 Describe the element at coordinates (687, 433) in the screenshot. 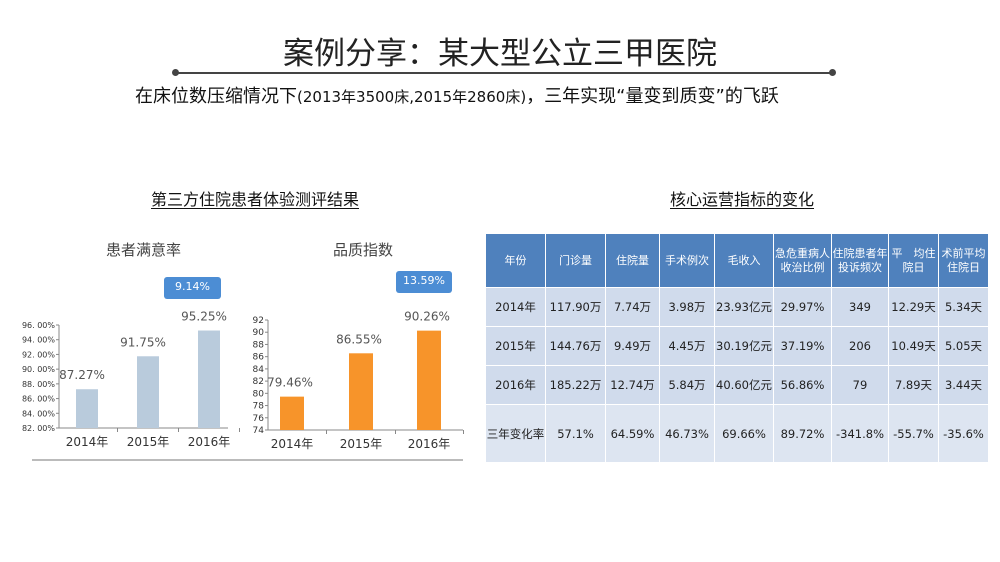

I see `table-cell: 46.73%` at that location.